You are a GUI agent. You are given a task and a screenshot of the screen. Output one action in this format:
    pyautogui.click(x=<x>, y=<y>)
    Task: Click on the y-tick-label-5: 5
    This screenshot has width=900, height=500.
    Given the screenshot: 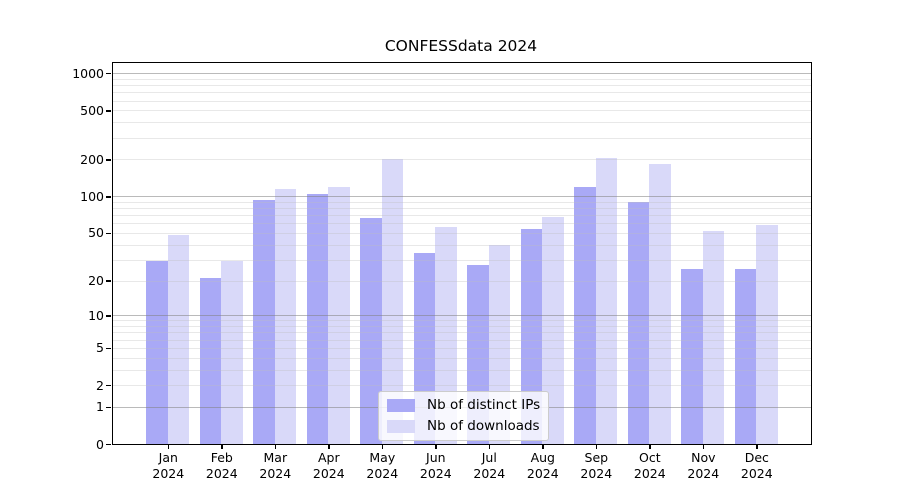 What is the action you would take?
    pyautogui.click(x=100, y=348)
    